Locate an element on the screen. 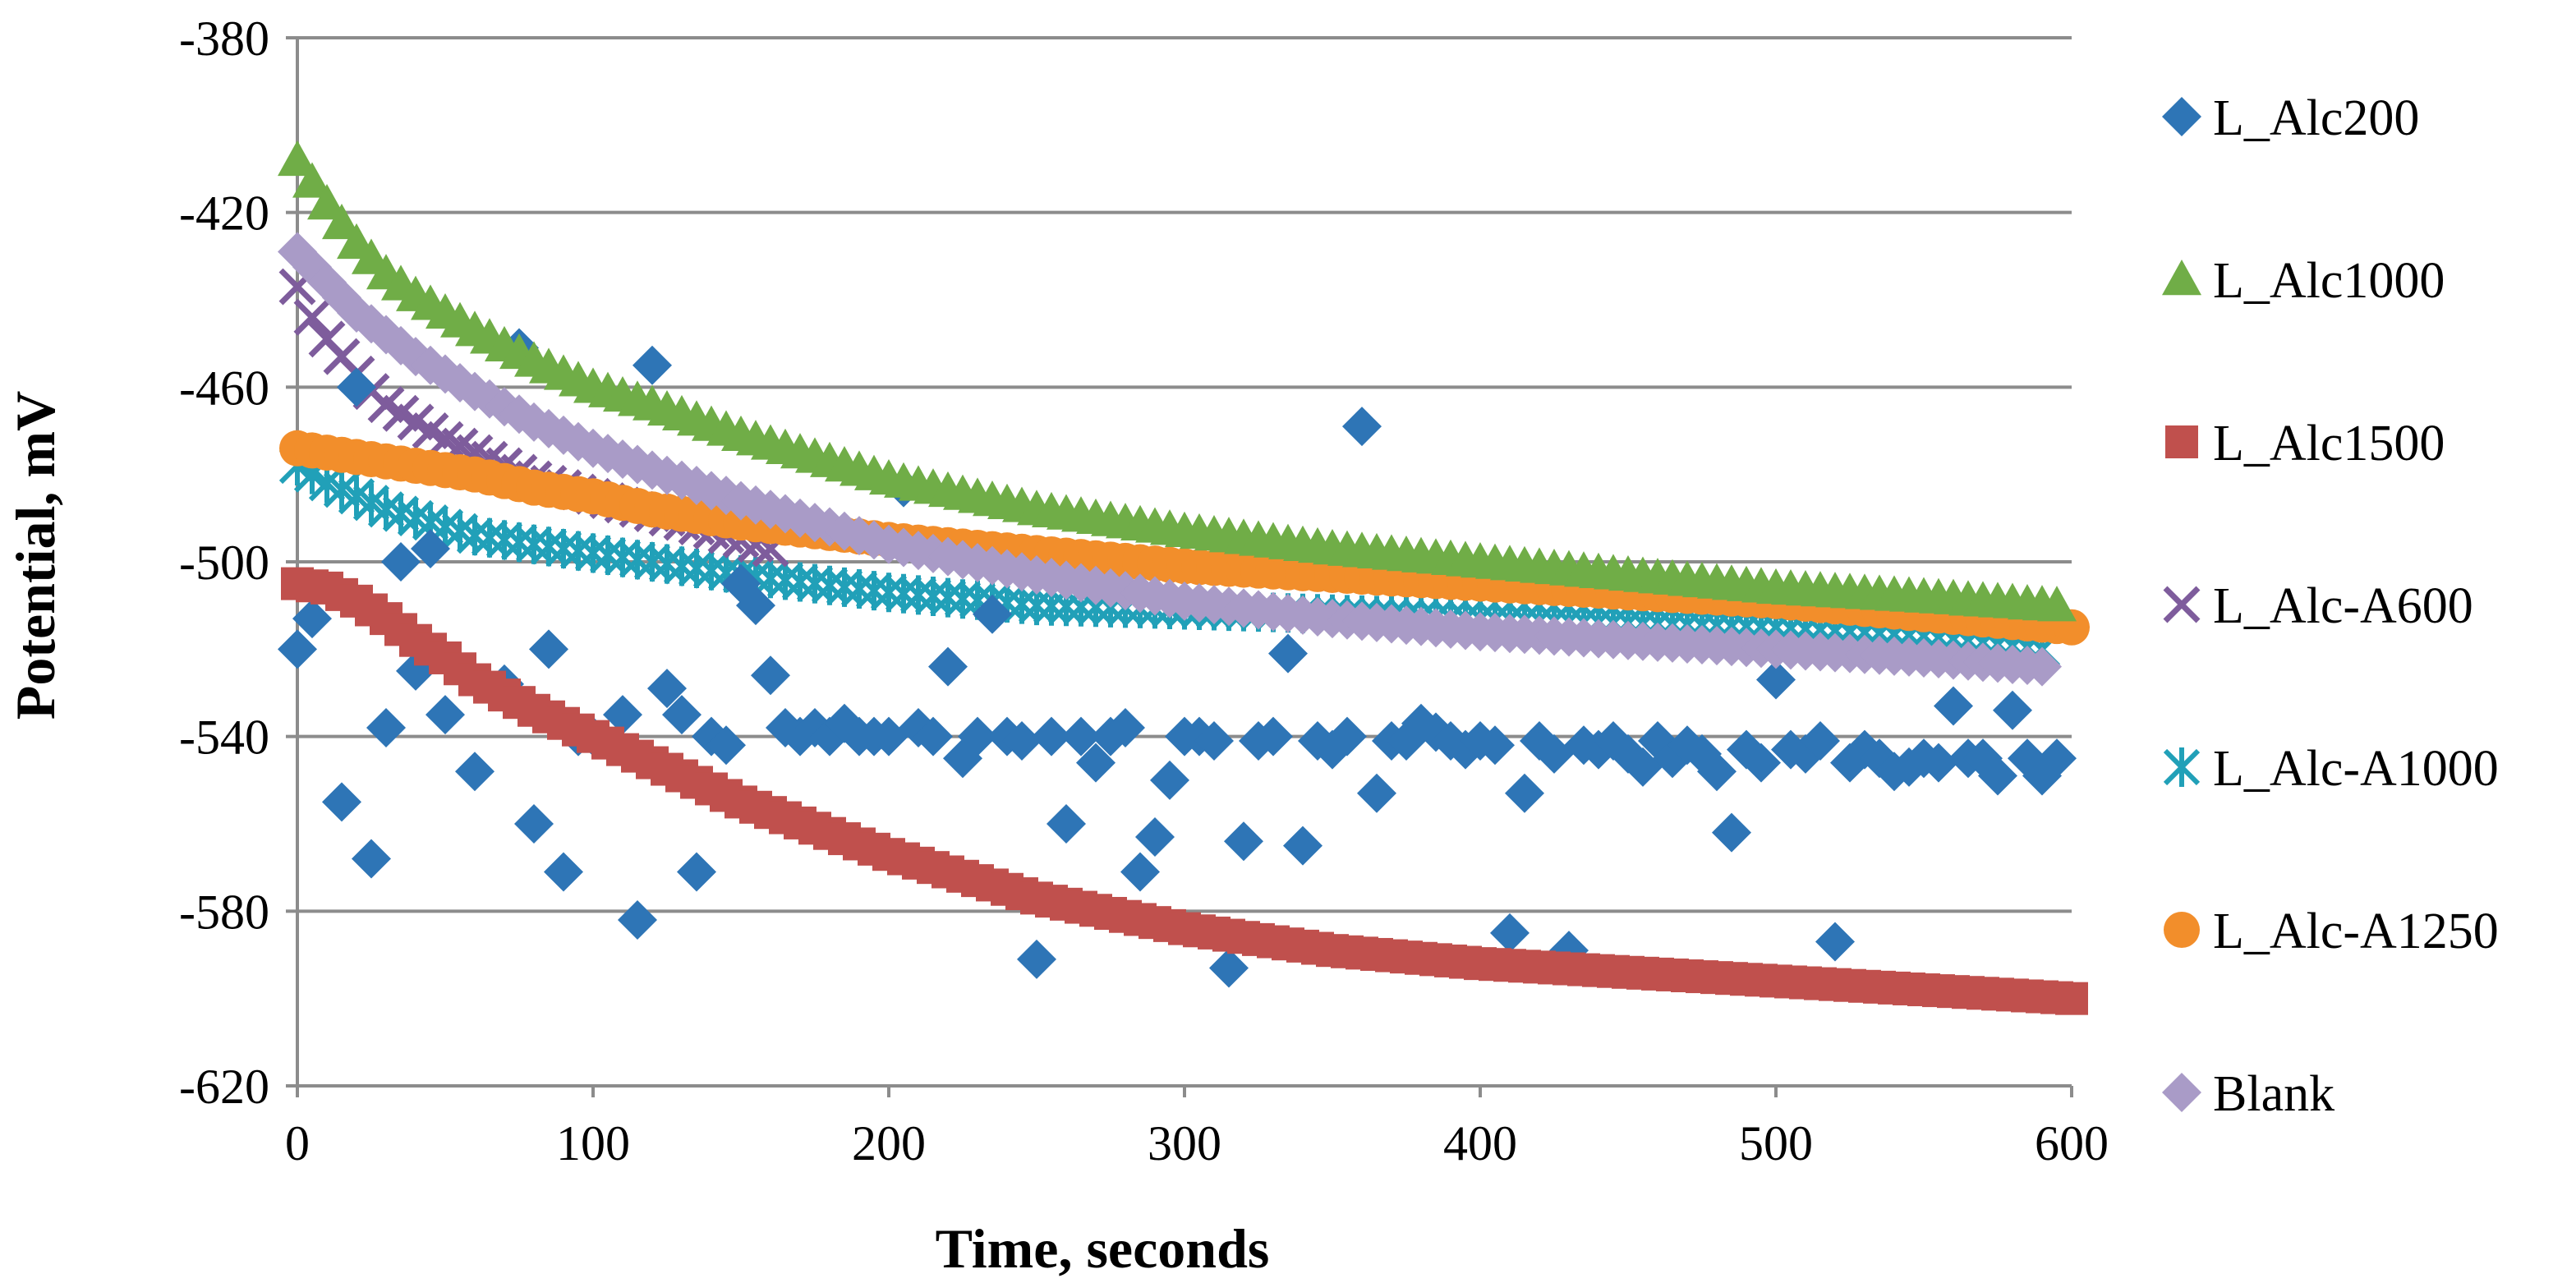 This screenshot has width=2576, height=1283. legend-item-l-alc-a1250: L_Alc-A1250 is located at coordinates (2331, 931).